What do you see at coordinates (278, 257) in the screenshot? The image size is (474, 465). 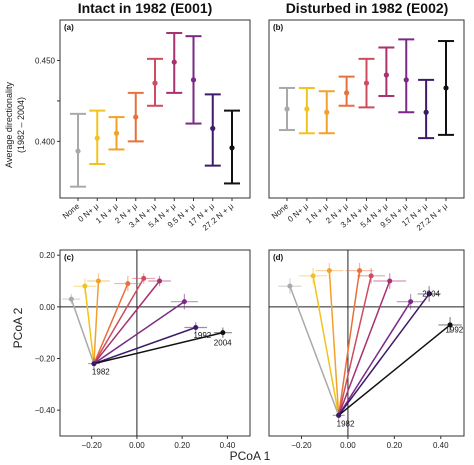 I see `panel-d-label: (d)` at bounding box center [278, 257].